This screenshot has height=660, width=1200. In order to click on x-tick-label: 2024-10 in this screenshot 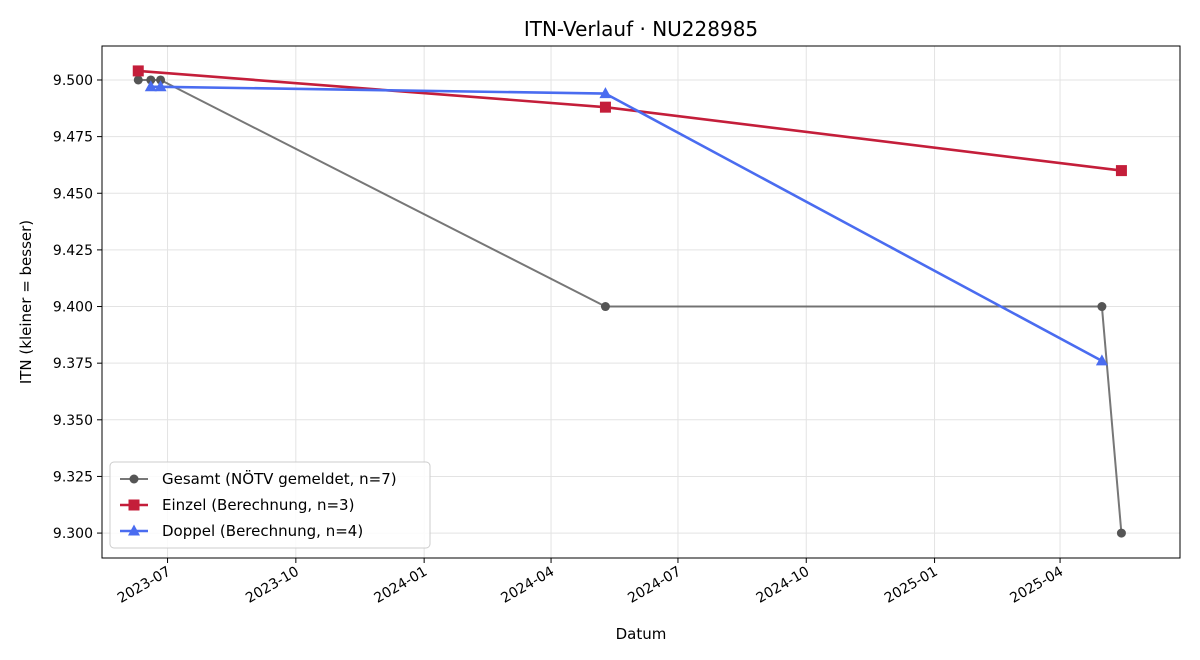, I will do `click(783, 585)`.